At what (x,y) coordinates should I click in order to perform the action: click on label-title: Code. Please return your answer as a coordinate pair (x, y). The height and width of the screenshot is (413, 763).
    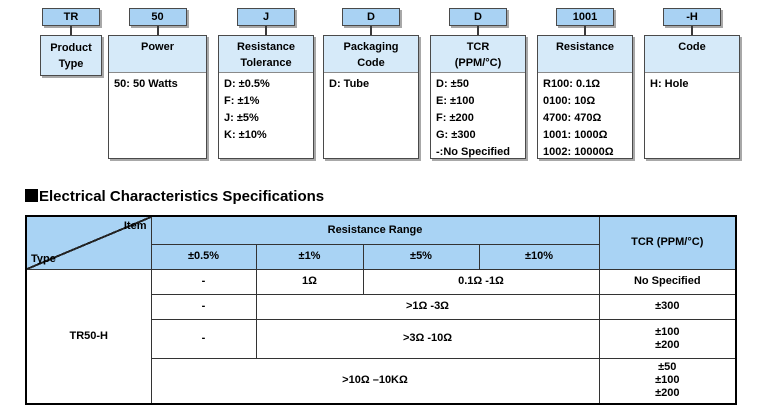
    Looking at the image, I should click on (692, 54).